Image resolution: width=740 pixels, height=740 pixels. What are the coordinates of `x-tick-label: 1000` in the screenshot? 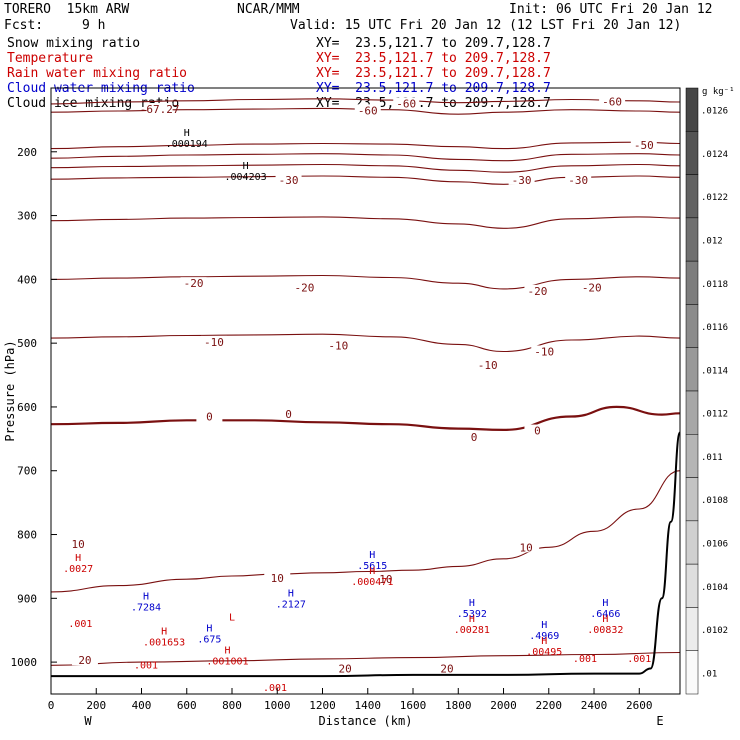 It's located at (277, 705).